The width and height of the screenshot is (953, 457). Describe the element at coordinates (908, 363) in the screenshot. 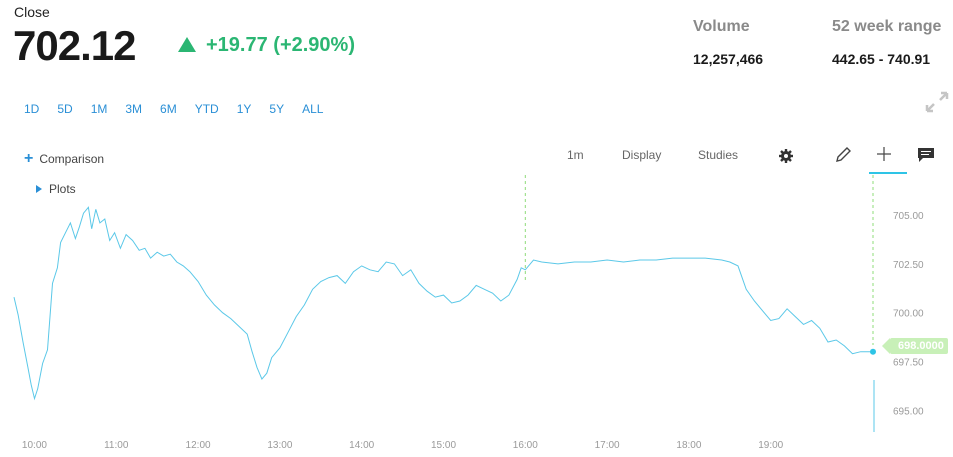

I see `y-tick-label: 697.50` at that location.